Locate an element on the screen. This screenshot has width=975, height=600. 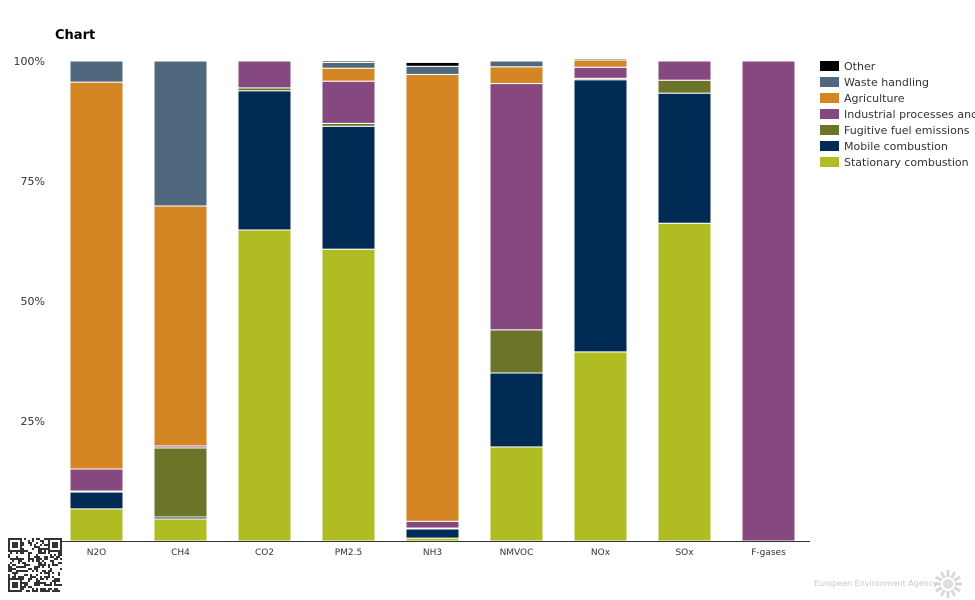
bar-group-co2 is located at coordinates (264, 301).